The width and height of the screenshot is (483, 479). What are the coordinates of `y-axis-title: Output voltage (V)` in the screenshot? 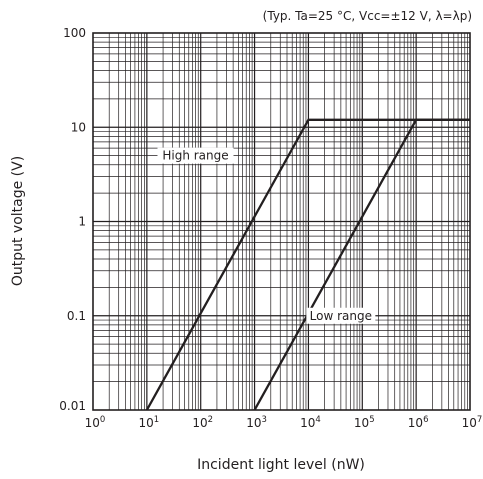 It's located at (18, 221).